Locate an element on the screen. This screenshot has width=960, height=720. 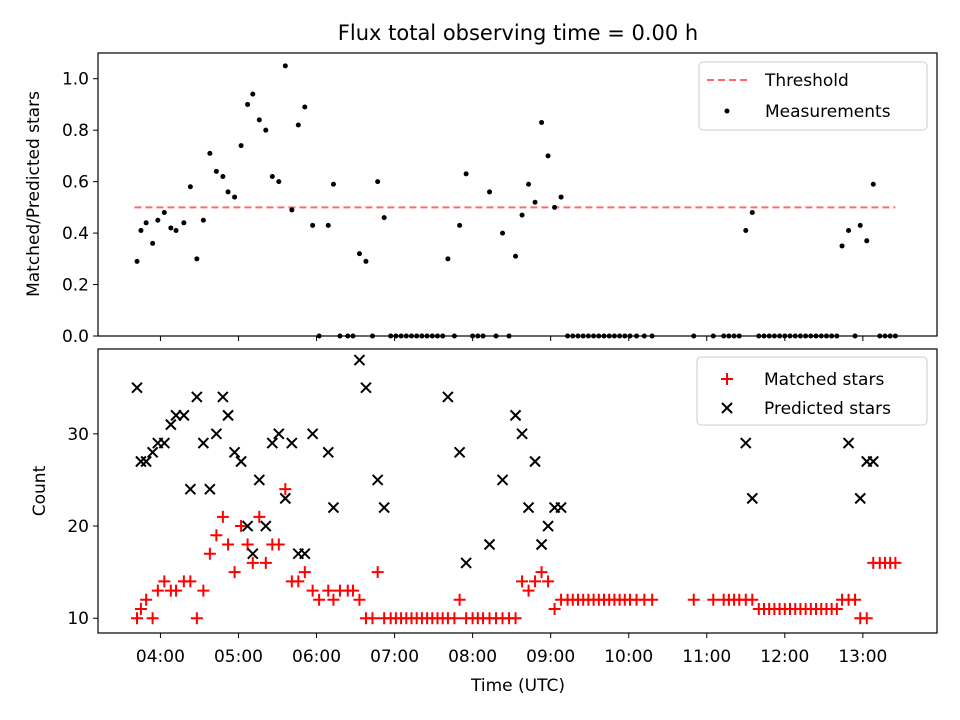
x-tick-label-9: 13:00 is located at coordinates (862, 657).